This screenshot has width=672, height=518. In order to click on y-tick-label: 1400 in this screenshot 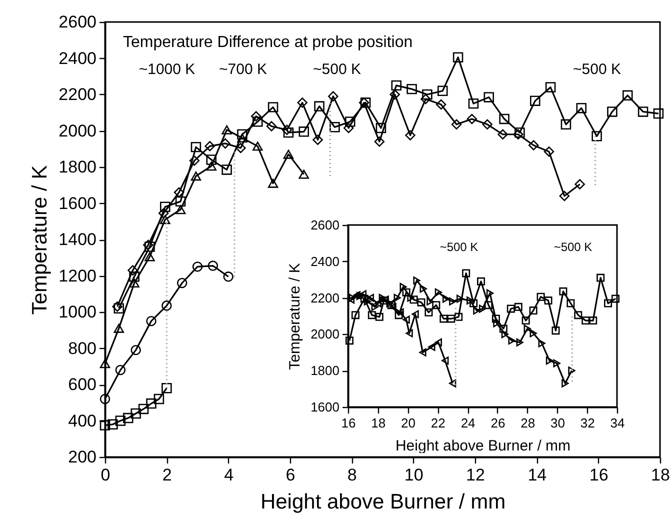, I will do `click(77, 239)`.